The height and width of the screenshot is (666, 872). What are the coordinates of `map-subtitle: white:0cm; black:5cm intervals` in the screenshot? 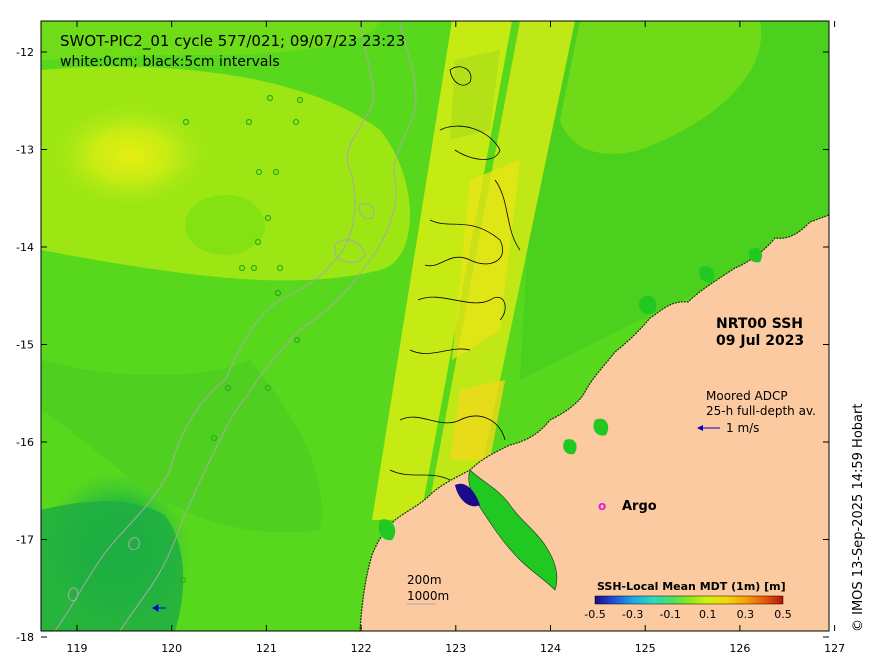 It's located at (170, 62).